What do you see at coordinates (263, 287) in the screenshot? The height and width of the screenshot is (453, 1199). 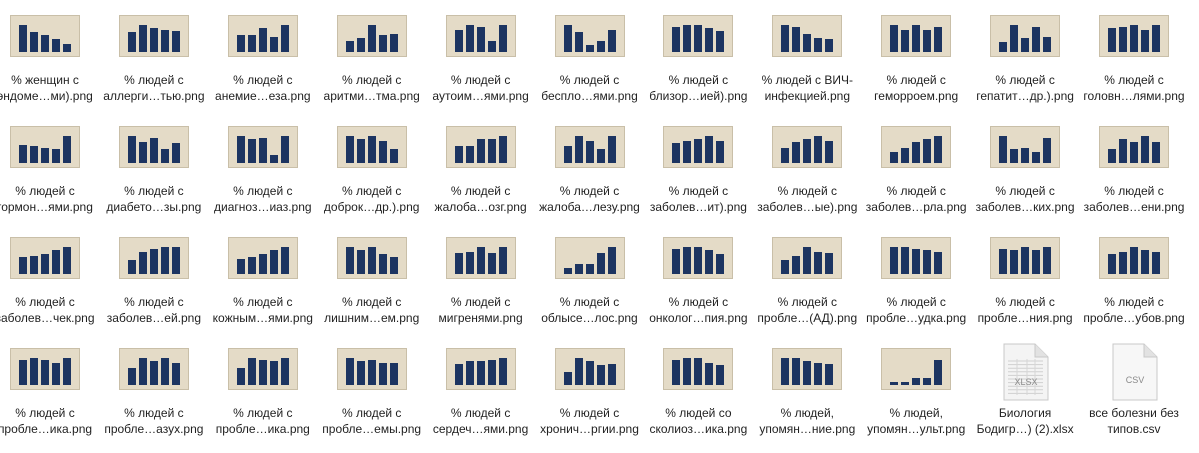 I see `file-item: % людей с кожным…ями.png` at bounding box center [263, 287].